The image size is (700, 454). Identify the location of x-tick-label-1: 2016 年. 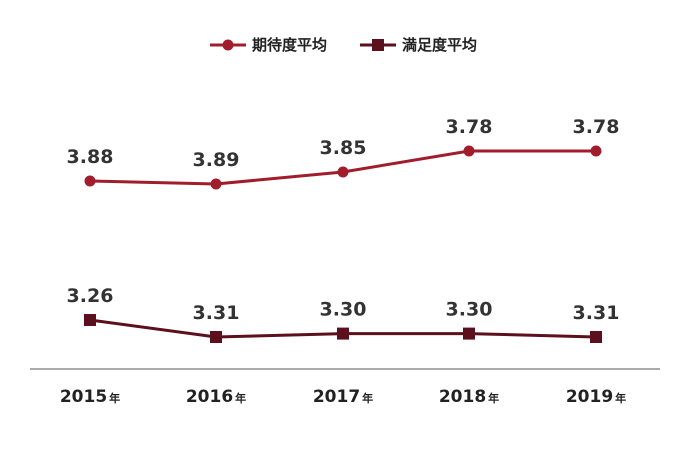
(216, 397).